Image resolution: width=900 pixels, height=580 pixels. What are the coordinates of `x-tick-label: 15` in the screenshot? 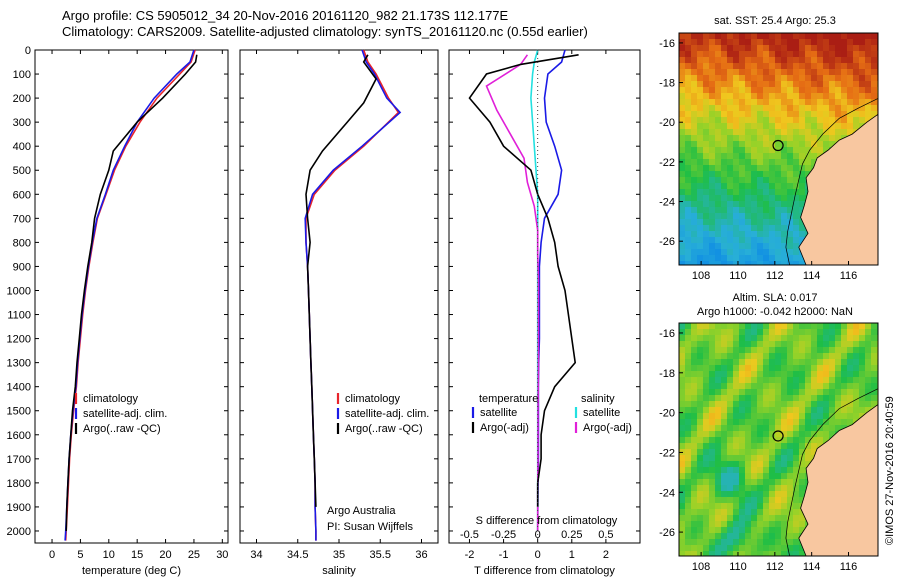 It's located at (137, 555).